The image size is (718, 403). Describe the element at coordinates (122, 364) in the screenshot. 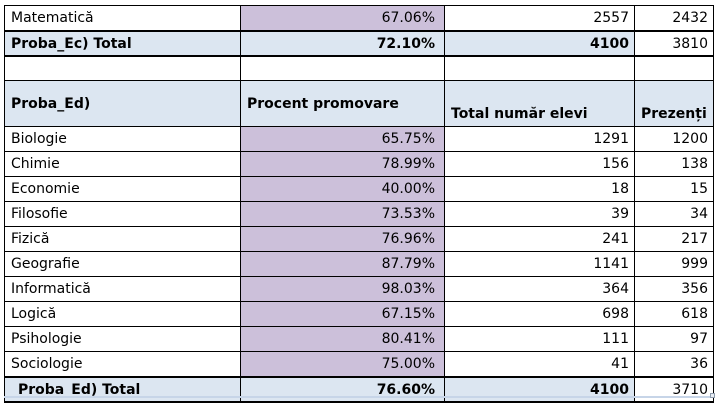

I see `subject-cell: Sociologie` at that location.